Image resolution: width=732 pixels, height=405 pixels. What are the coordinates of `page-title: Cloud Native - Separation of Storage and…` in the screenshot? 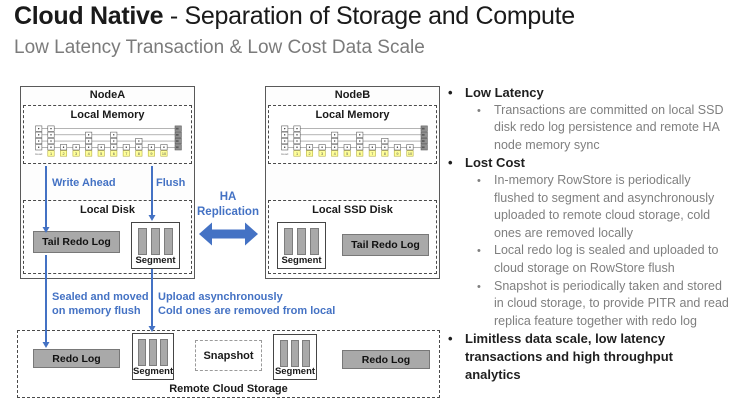 It's located at (294, 16).